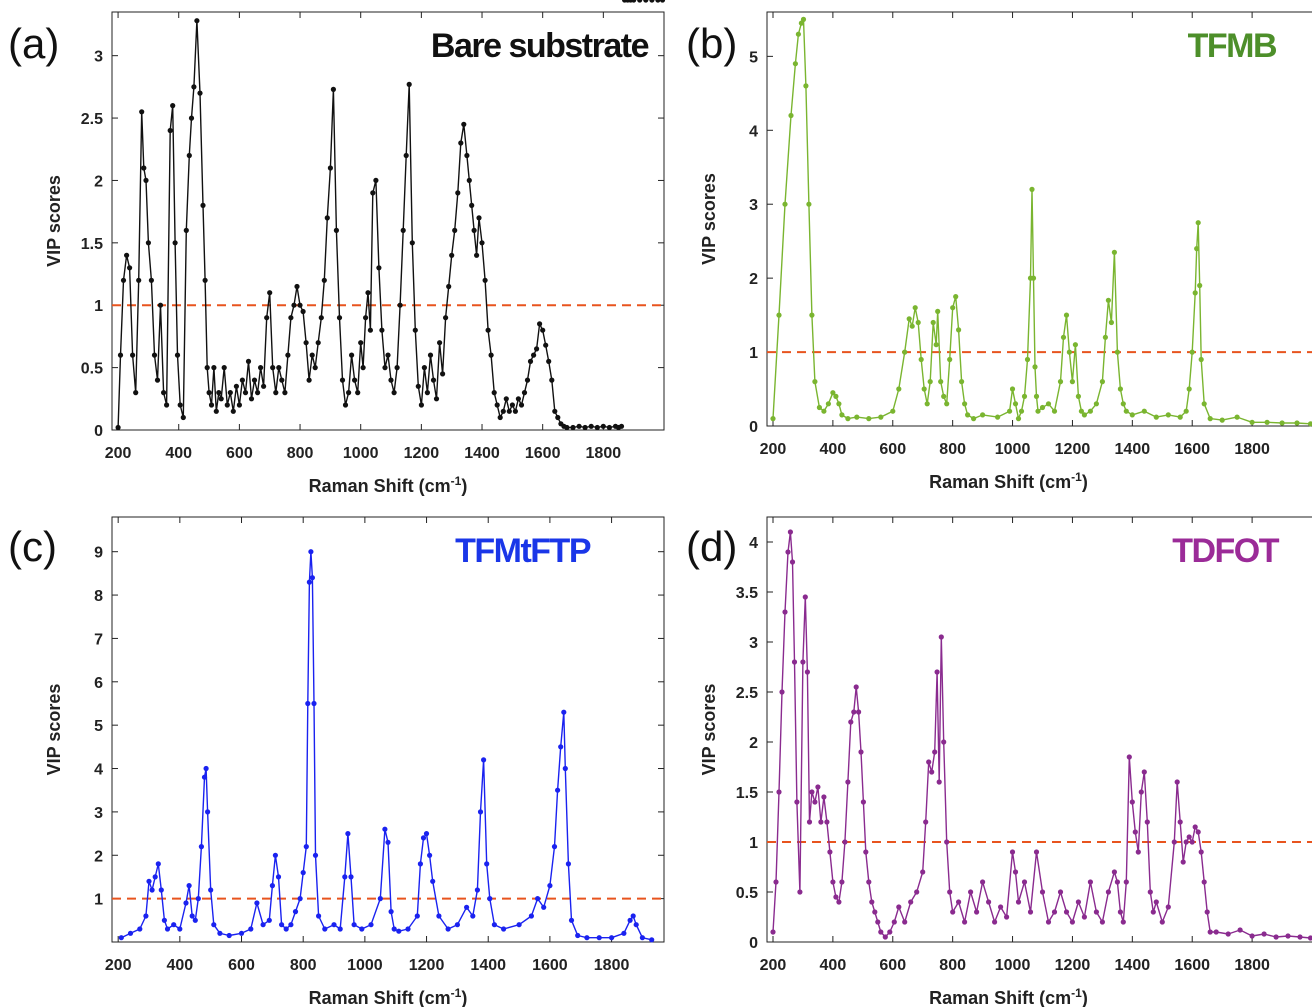 This screenshot has width=1312, height=1007. Describe the element at coordinates (178, 453) in the screenshot. I see `x-tick-label: 400` at that location.